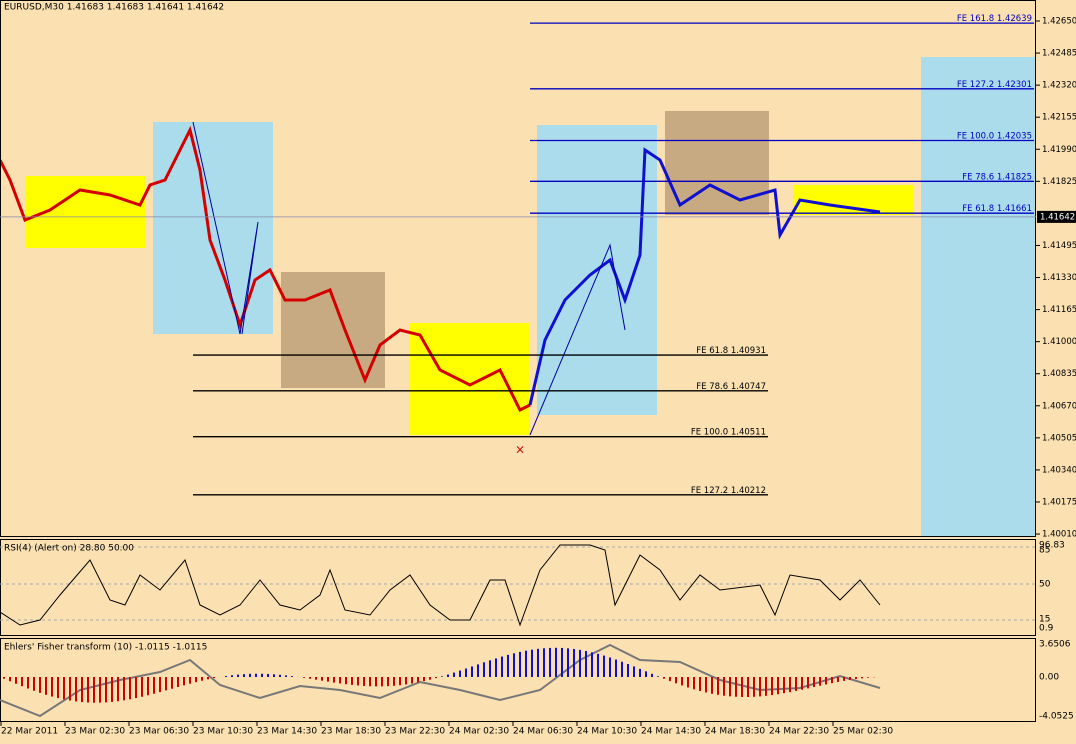 Image resolution: width=1076 pixels, height=744 pixels. I want to click on current-price-box, so click(1056, 216).